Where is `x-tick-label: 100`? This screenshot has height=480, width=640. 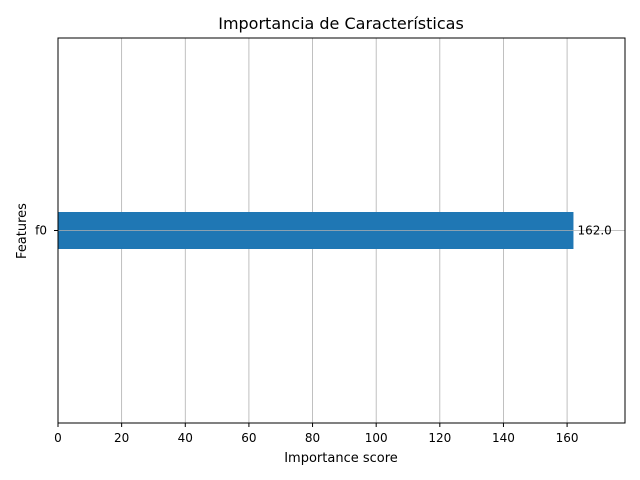
x-tick-label: 100 is located at coordinates (376, 438).